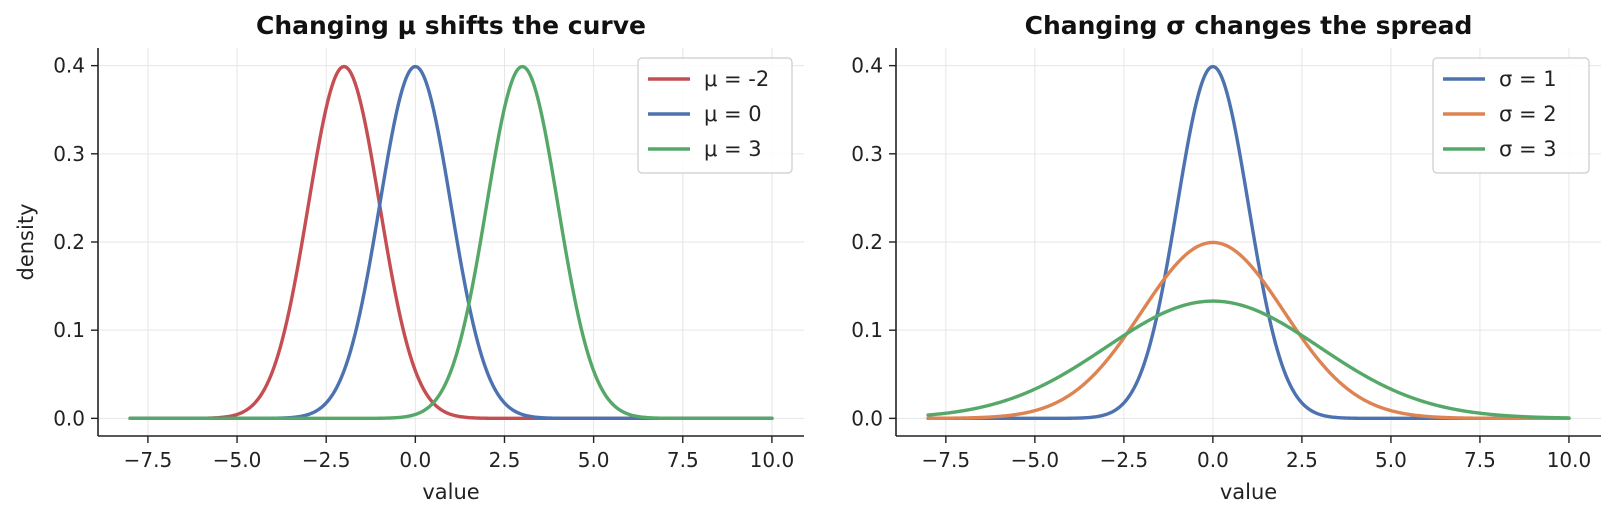 The image size is (1615, 520). What do you see at coordinates (733, 149) in the screenshot?
I see `legend-label: μ = 3` at bounding box center [733, 149].